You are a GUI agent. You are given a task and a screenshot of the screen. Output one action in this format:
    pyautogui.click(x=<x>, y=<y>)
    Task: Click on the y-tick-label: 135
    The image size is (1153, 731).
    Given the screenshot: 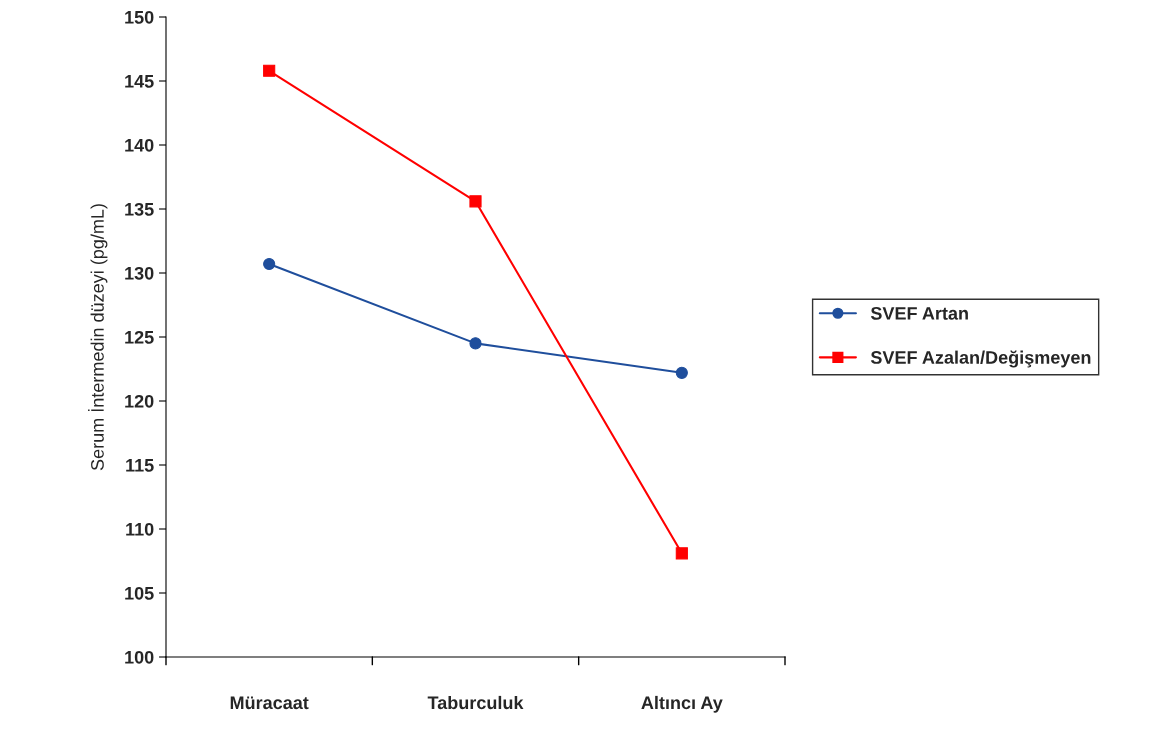 What is the action you would take?
    pyautogui.click(x=139, y=209)
    